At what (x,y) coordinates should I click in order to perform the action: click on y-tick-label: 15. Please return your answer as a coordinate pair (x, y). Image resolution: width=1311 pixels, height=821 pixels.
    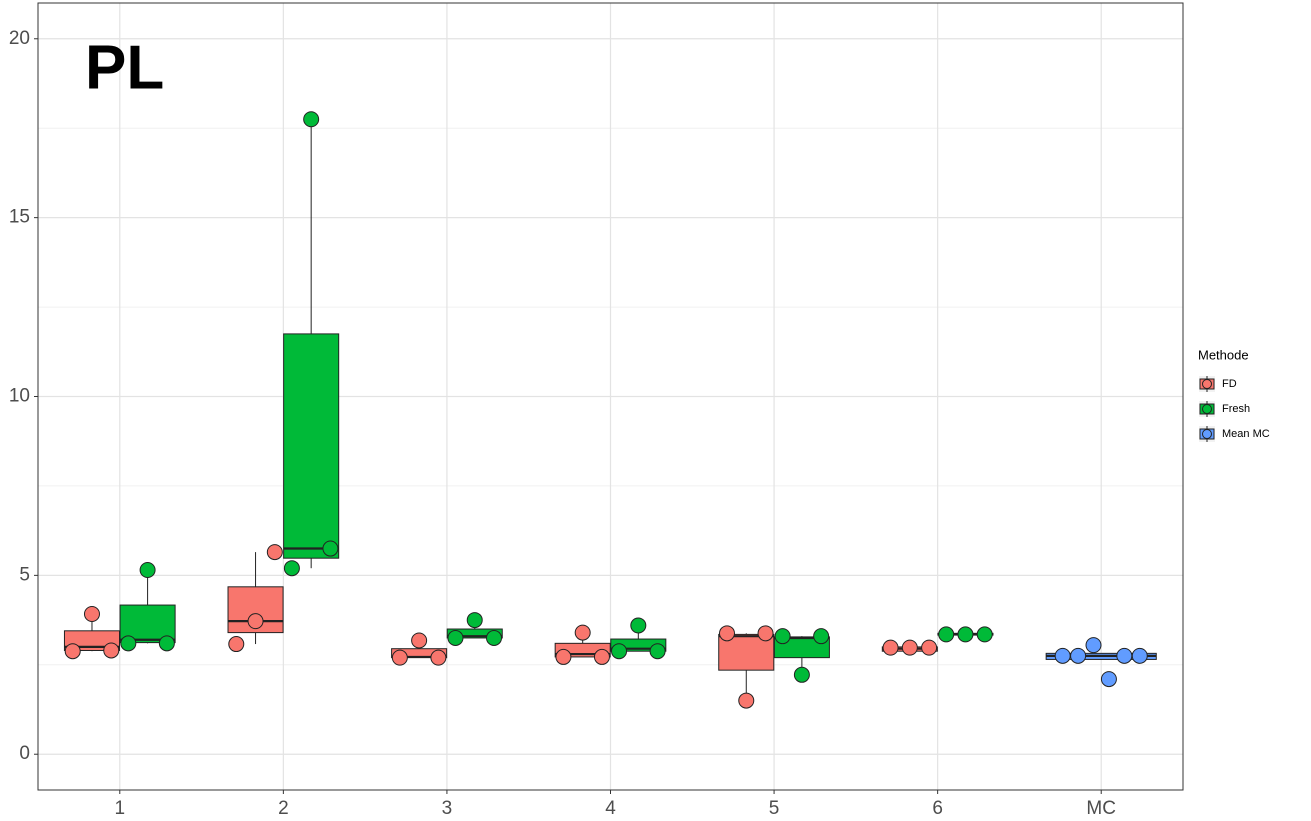
    Looking at the image, I should click on (19, 217).